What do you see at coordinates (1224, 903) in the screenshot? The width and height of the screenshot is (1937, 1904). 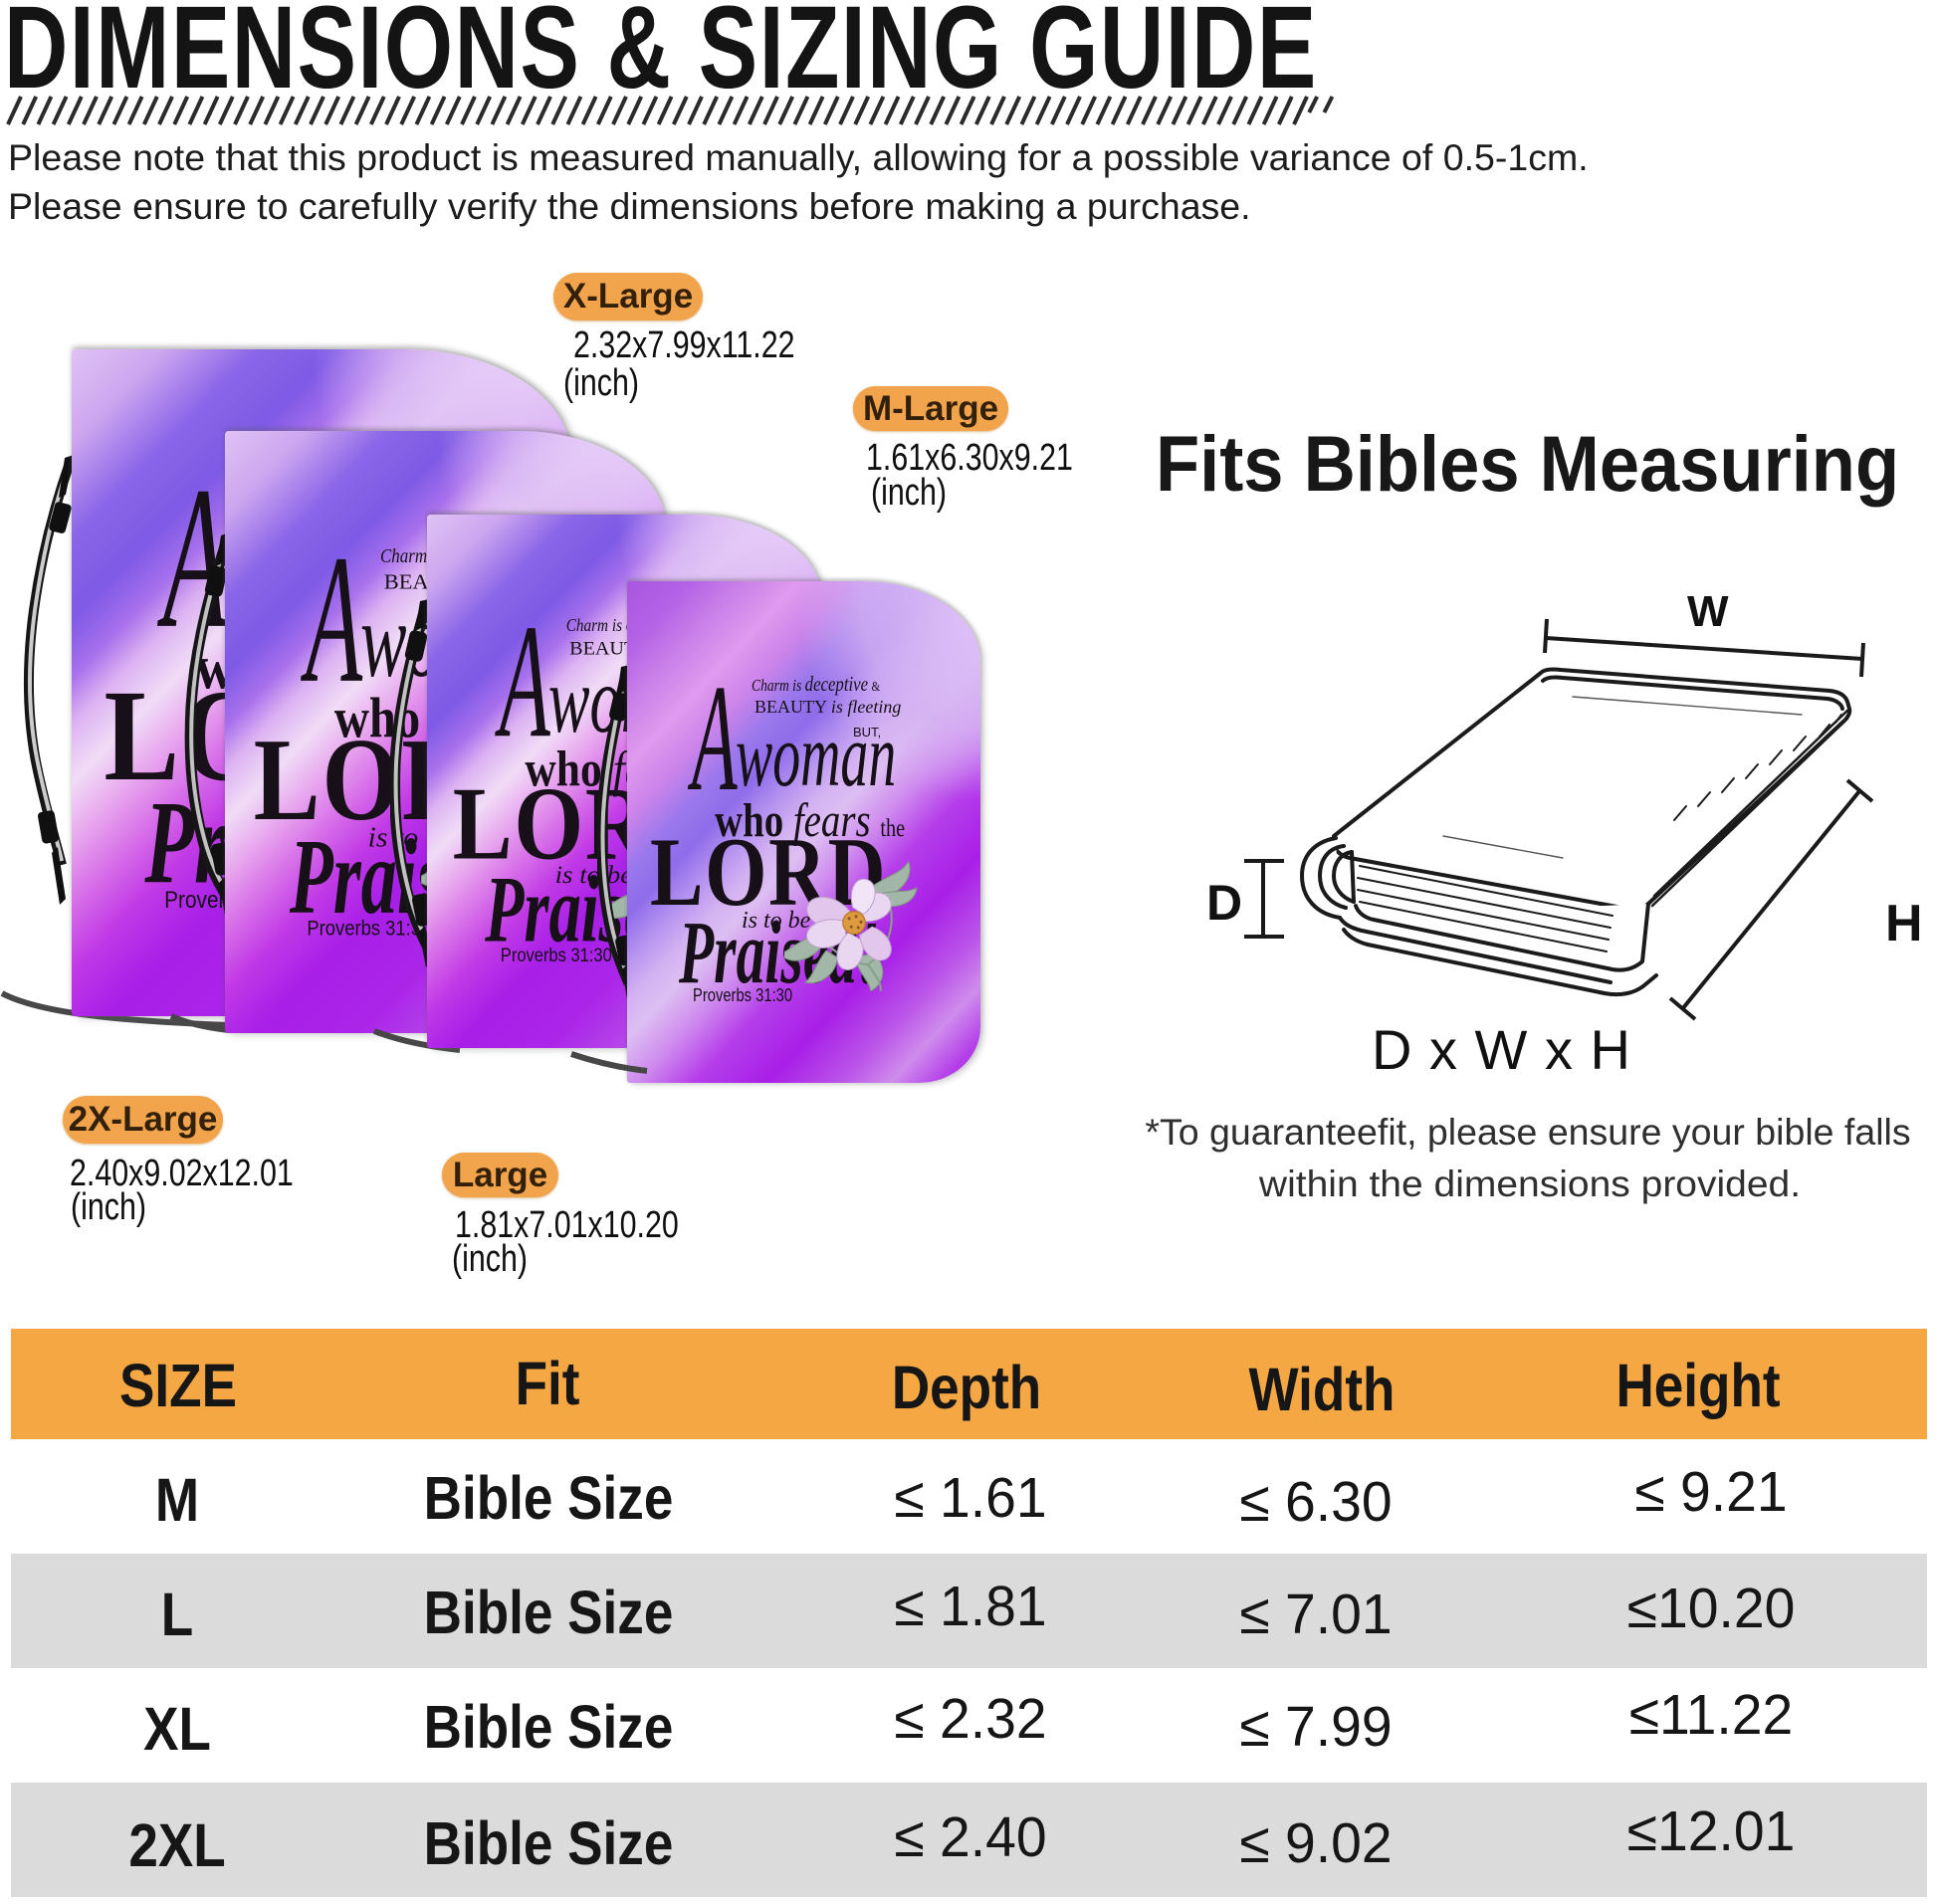 I see `svg-text: D` at bounding box center [1224, 903].